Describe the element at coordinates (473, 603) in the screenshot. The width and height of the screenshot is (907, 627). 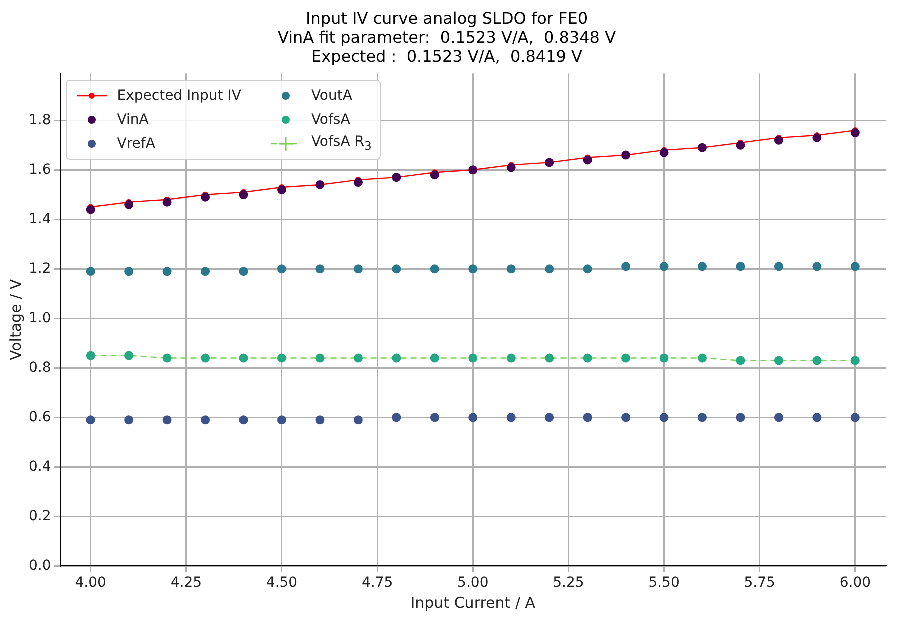
I see `x-axis-title: Input Current / A` at that location.